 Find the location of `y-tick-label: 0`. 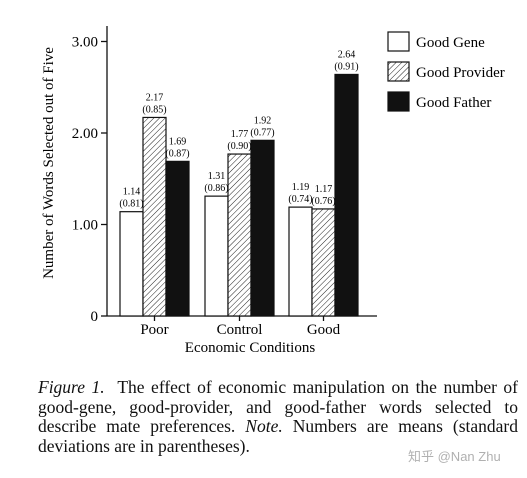

y-tick-label: 0 is located at coordinates (95, 317).